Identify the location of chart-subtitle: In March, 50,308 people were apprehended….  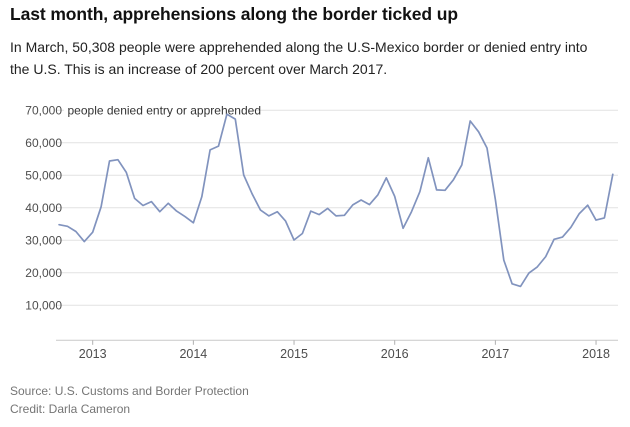
(299, 58).